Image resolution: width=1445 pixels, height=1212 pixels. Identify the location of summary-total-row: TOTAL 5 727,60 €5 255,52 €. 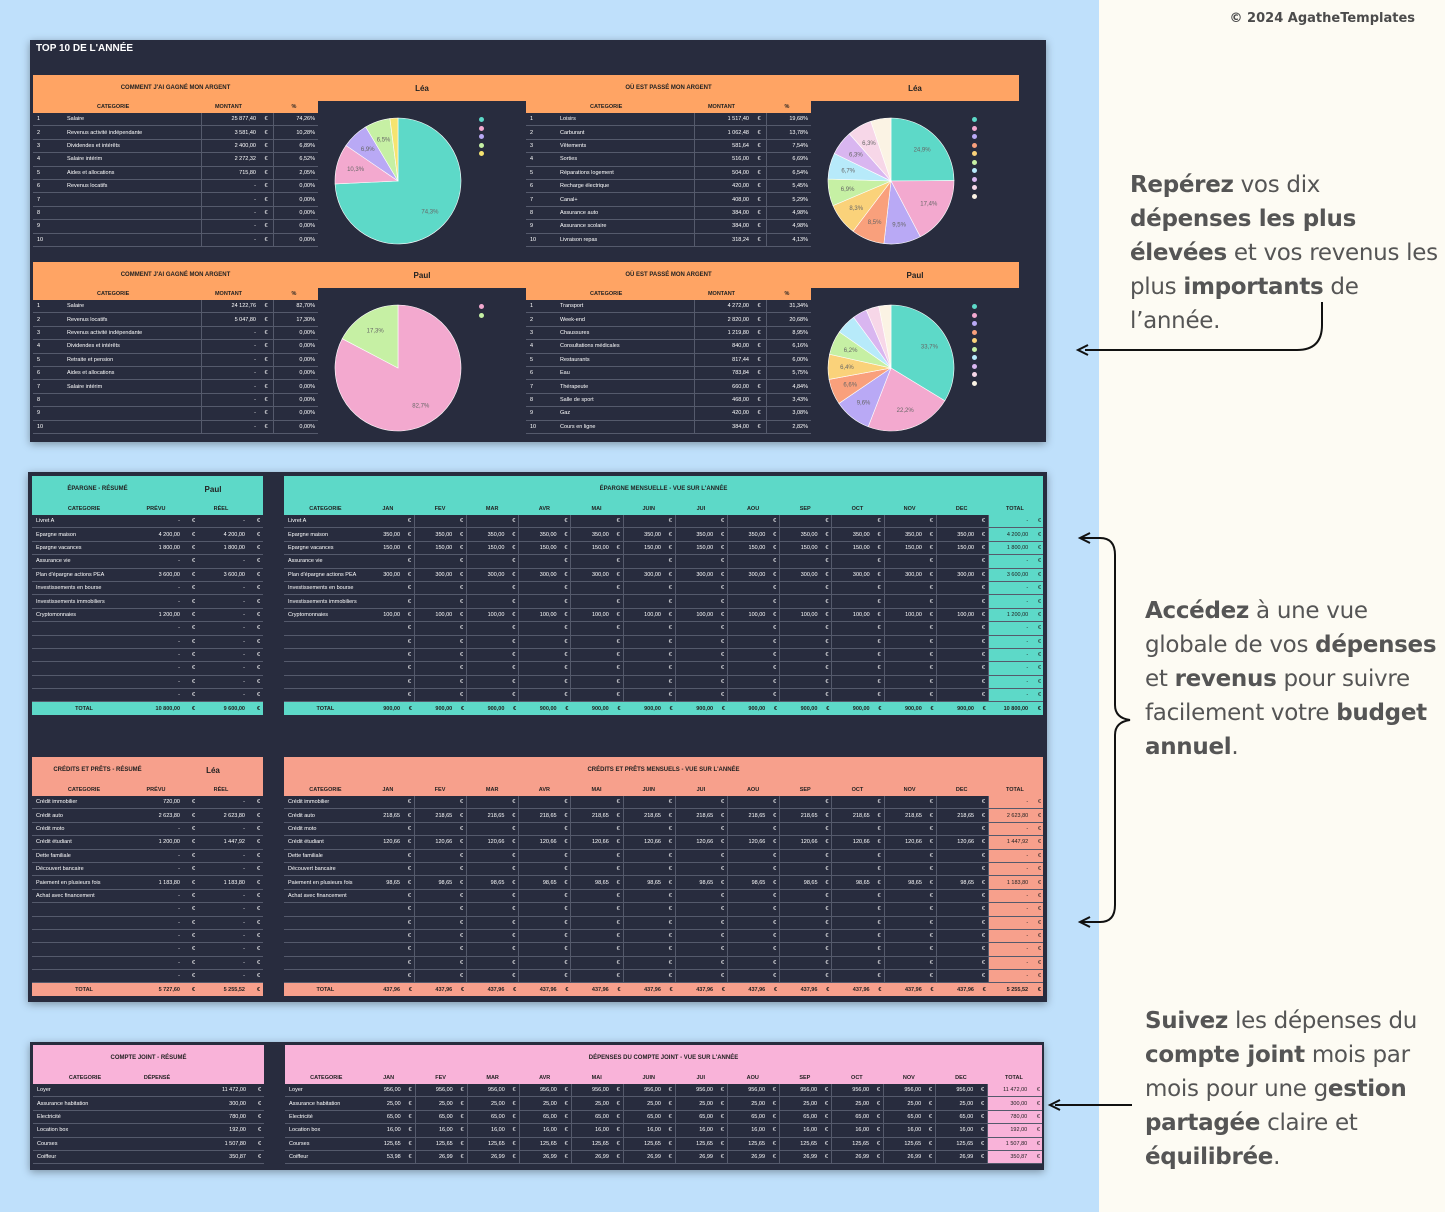
(147, 990).